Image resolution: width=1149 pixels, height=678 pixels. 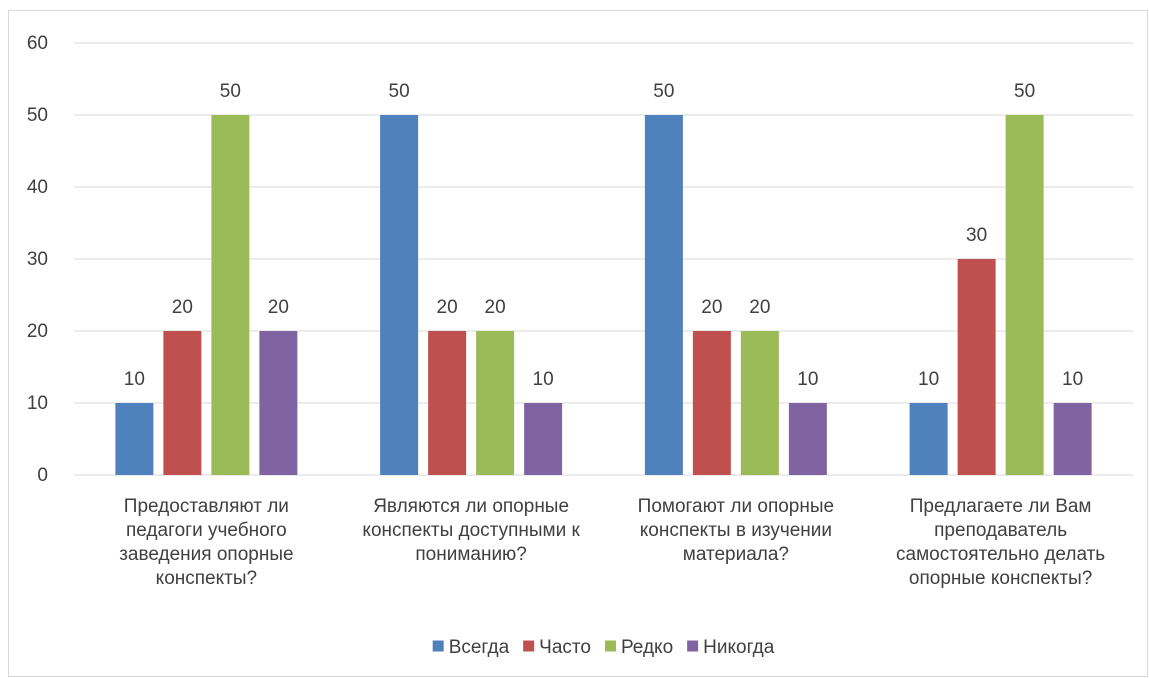 I want to click on data-label: 30, so click(x=976, y=235).